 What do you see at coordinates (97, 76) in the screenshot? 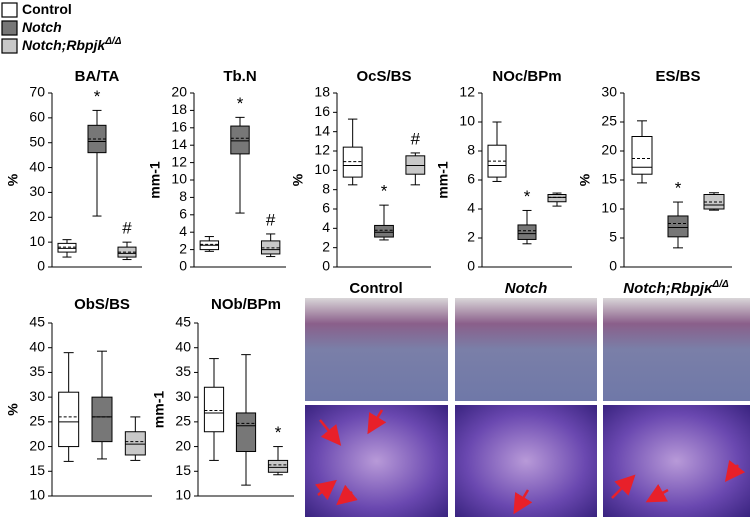
I see `chart-title: BA/TA` at bounding box center [97, 76].